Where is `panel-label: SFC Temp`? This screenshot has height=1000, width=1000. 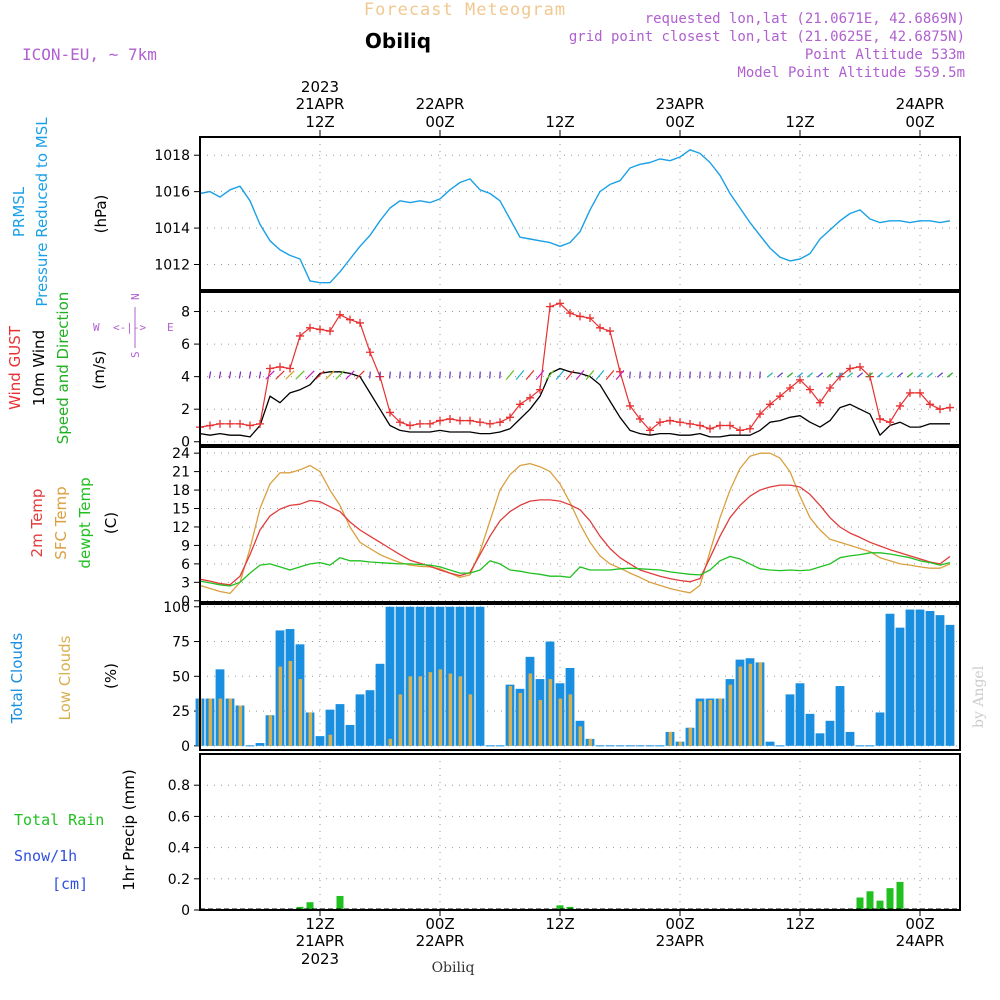 panel-label: SFC Temp is located at coordinates (61, 522).